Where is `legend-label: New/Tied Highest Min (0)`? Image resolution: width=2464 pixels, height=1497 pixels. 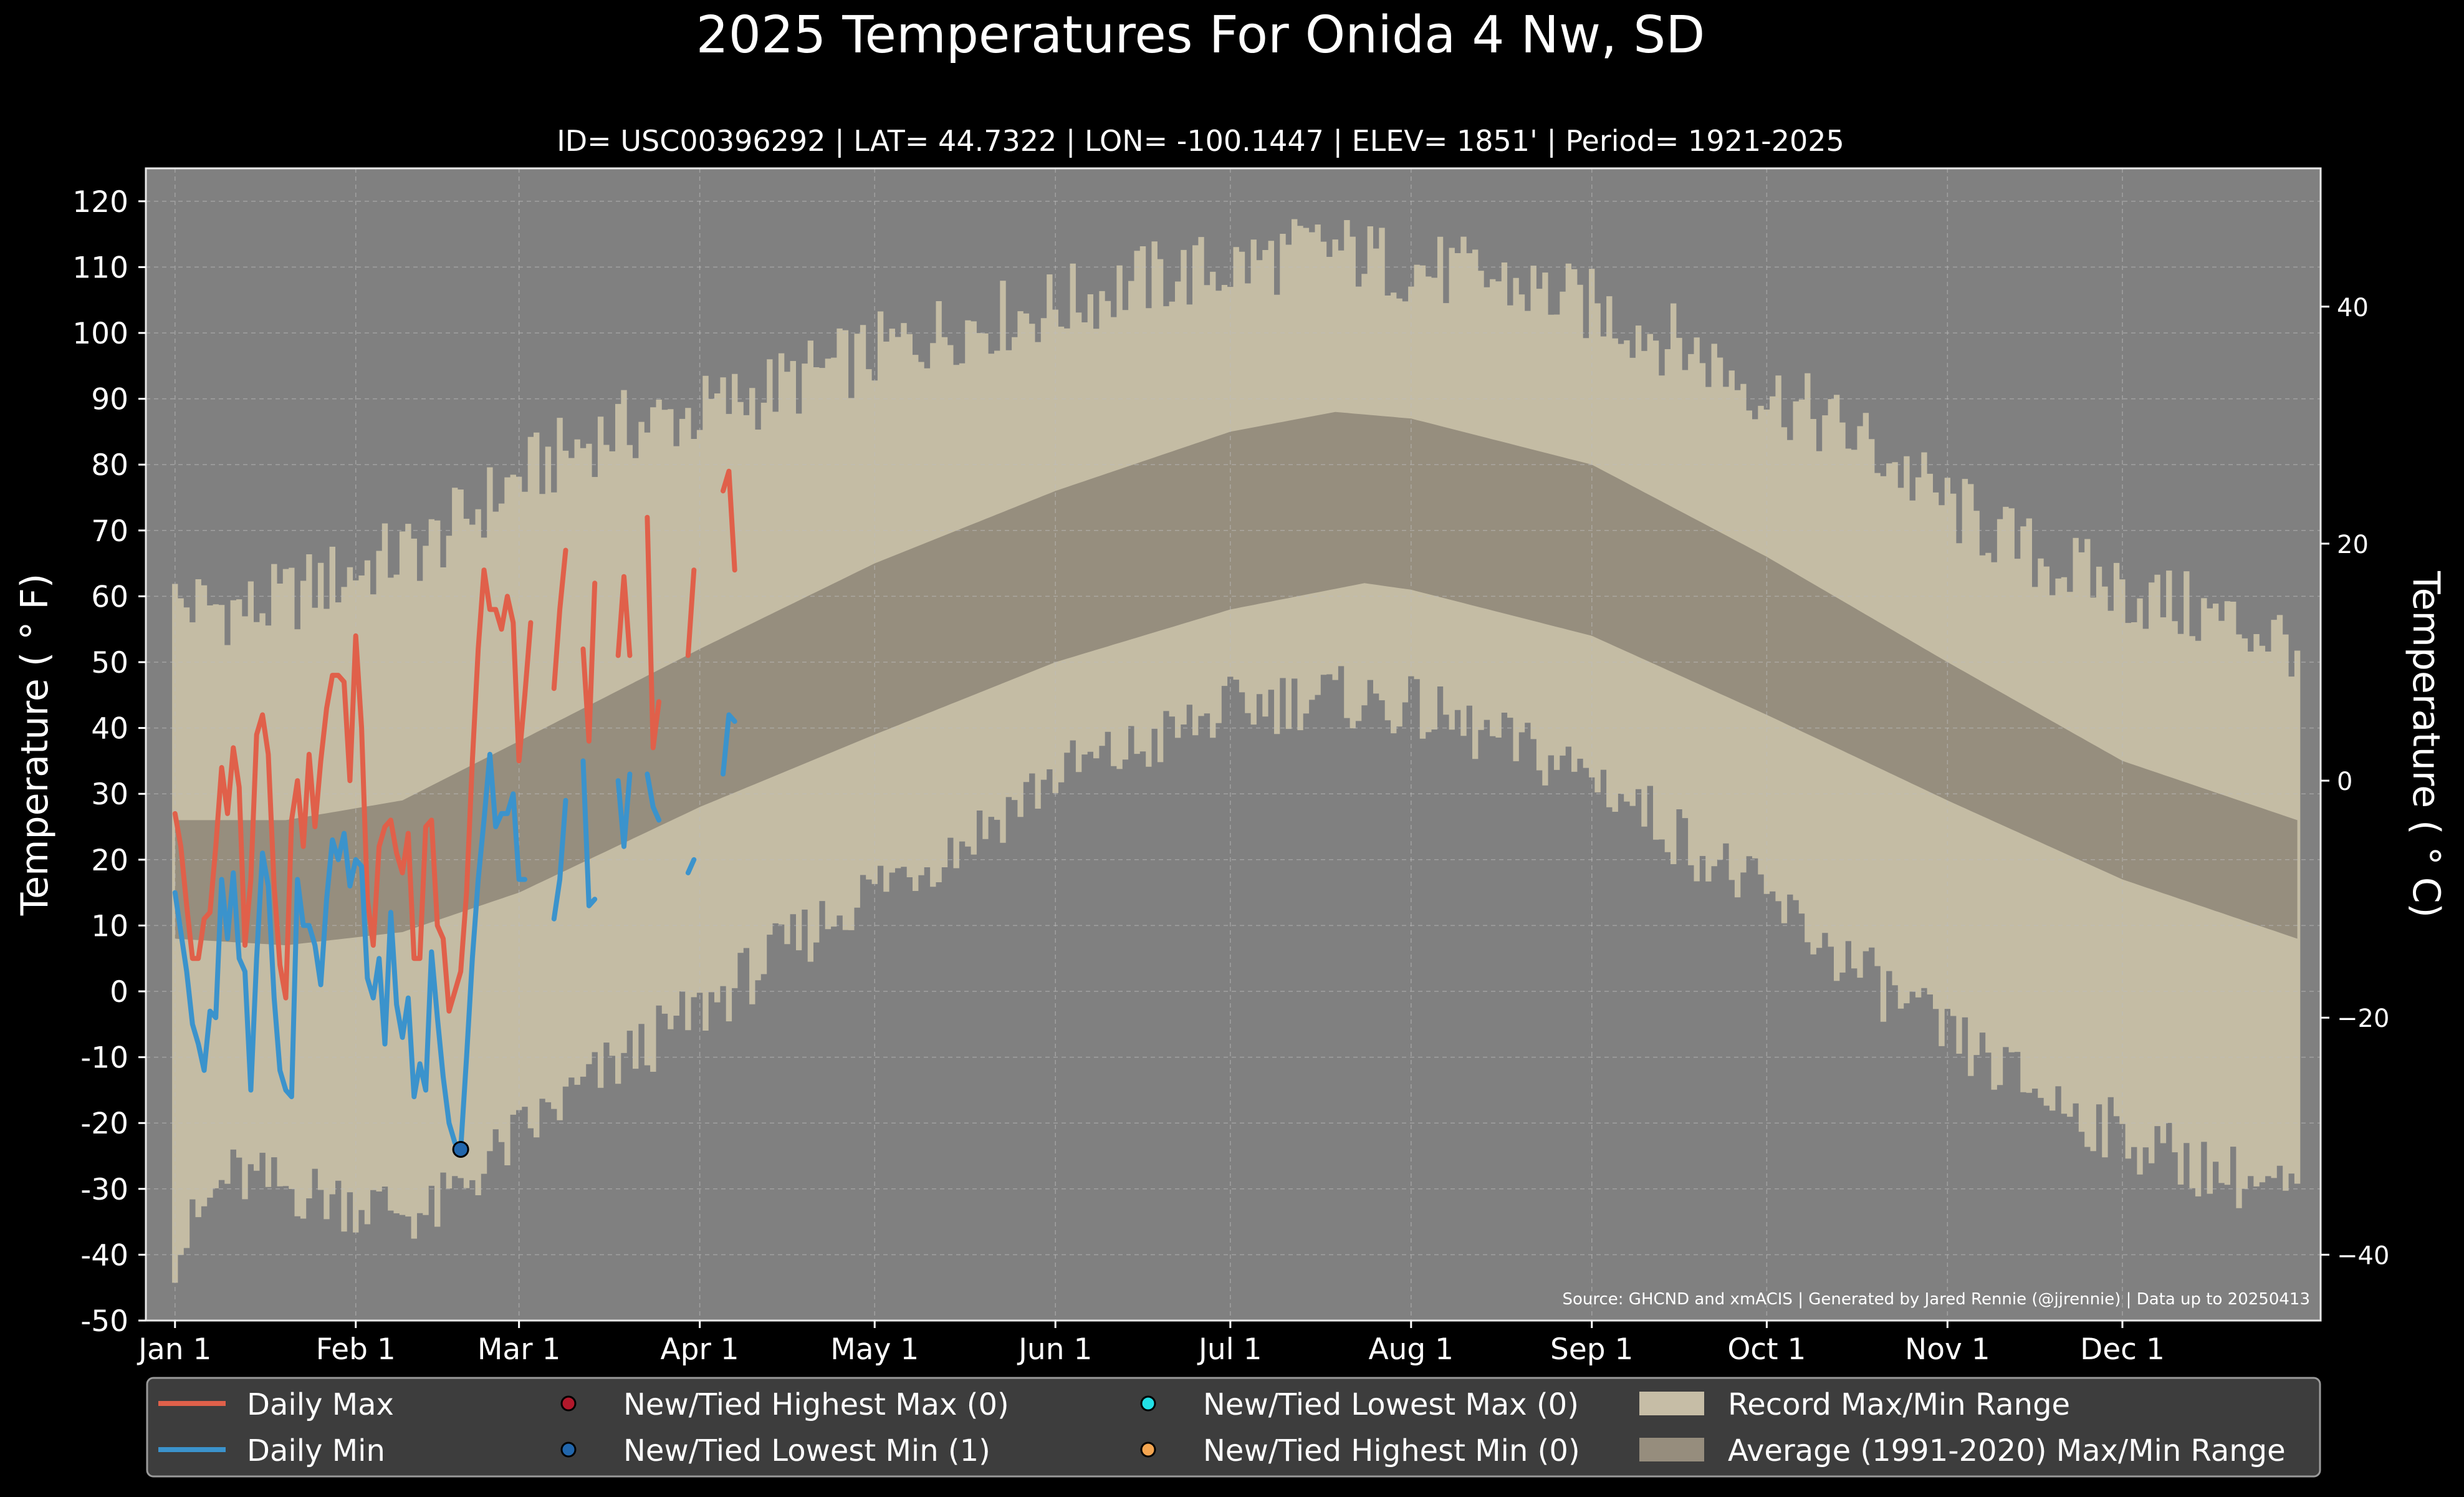
legend-label: New/Tied Highest Min (0) is located at coordinates (1391, 1450).